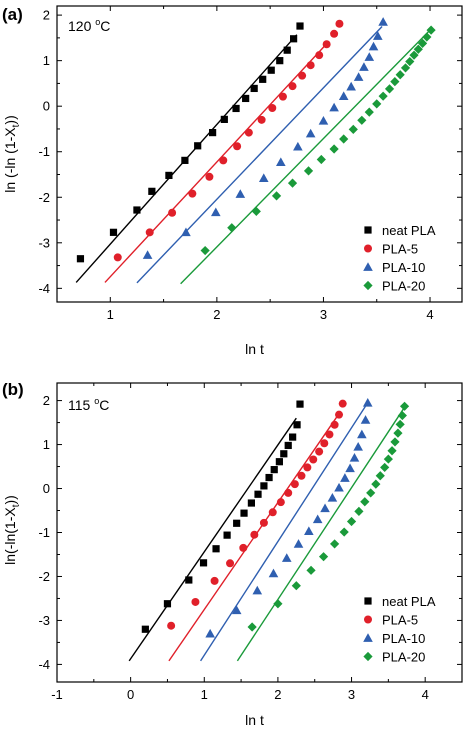 Image resolution: width=474 pixels, height=737 pixels. I want to click on y-tick-label: 0, so click(46, 488).